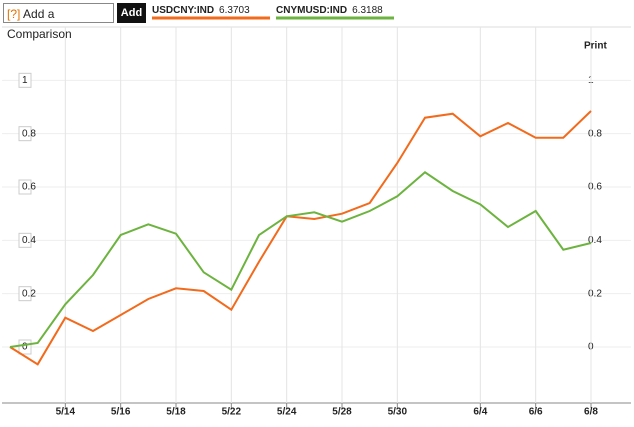  I want to click on add-button: Add, so click(131, 13).